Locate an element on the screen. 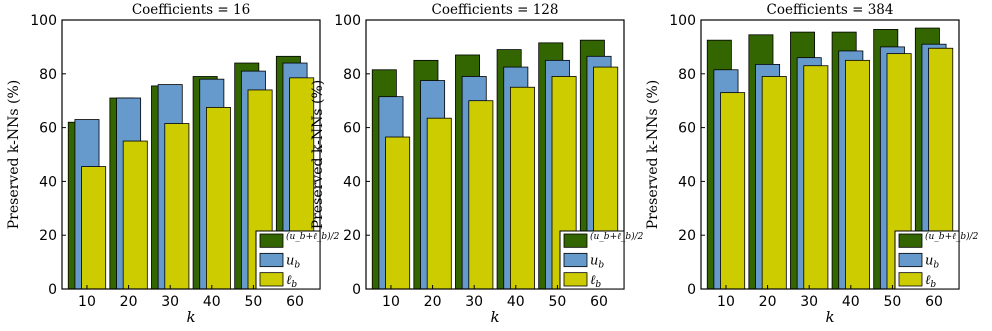 This screenshot has height=331, width=992. chart-title: Coefficients = 384 is located at coordinates (830, 10).